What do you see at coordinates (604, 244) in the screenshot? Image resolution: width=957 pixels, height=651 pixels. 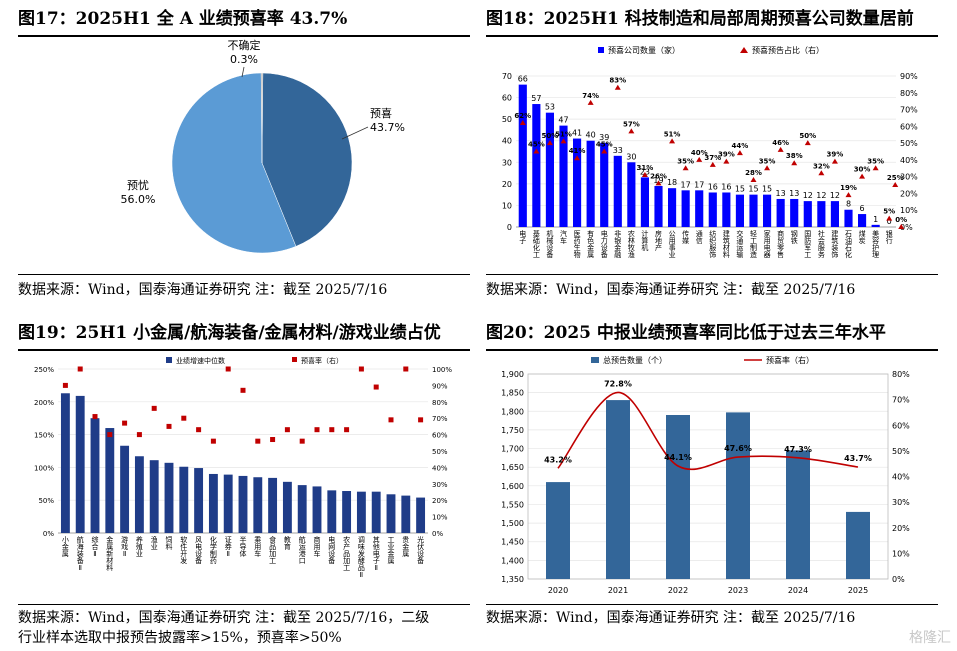 I see `x-category-label: 电力设备` at bounding box center [604, 244].